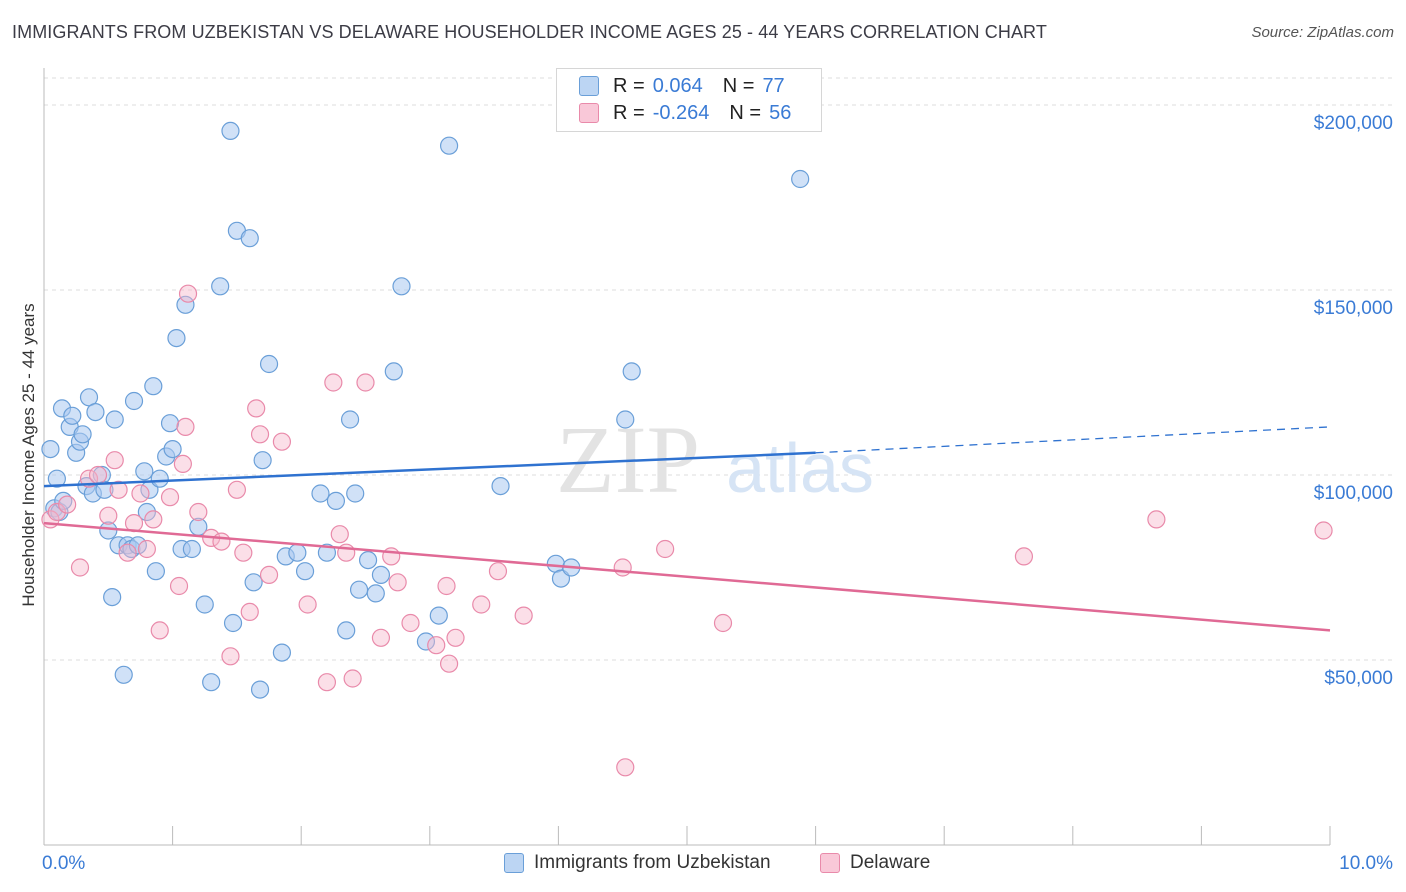 Image resolution: width=1406 pixels, height=892 pixels. Describe the element at coordinates (1366, 863) in the screenshot. I see `x-tick-label: 10.0%` at that location.